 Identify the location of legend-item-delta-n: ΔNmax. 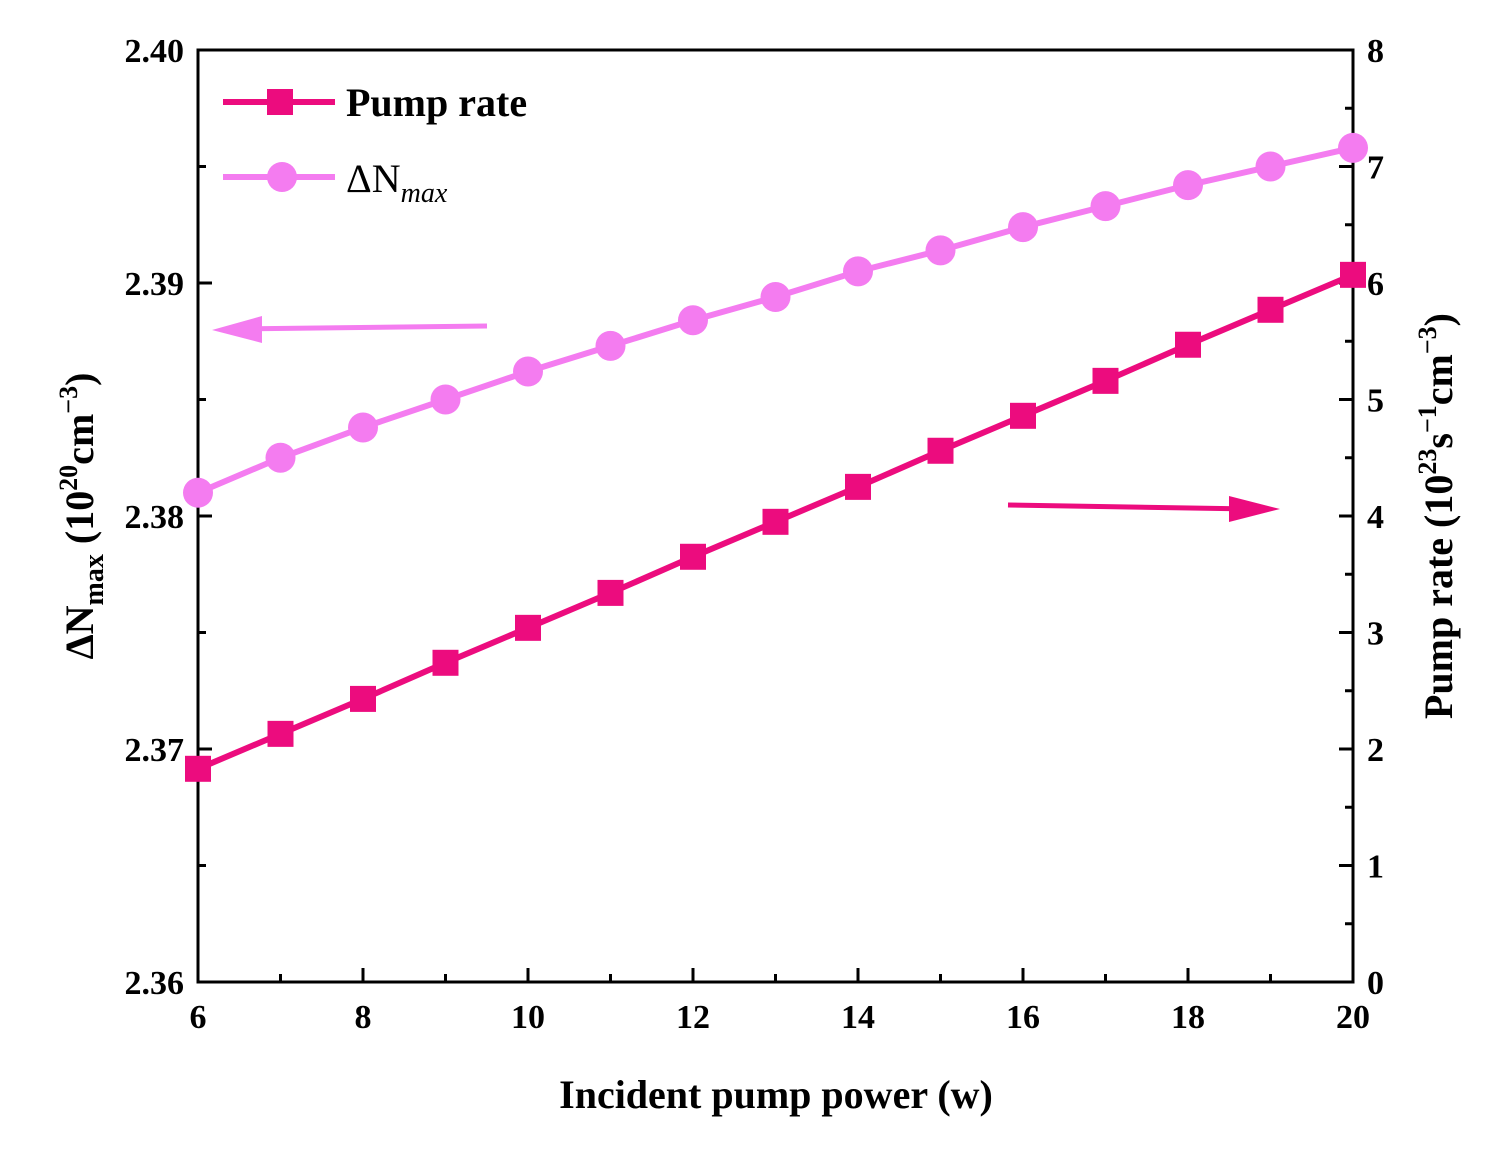
(335, 182).